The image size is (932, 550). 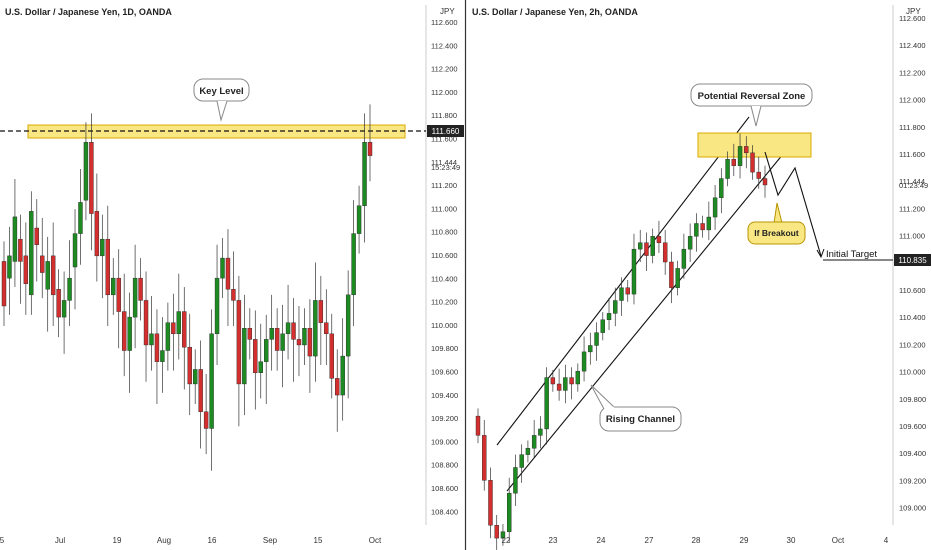 I want to click on rising-channel-callout, so click(x=640, y=419).